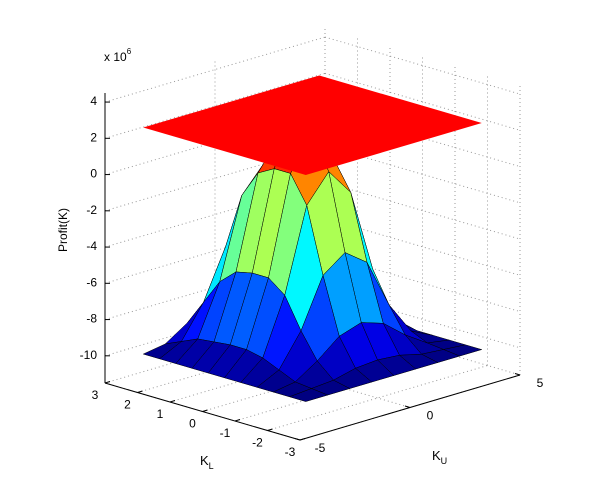  What do you see at coordinates (225, 433) in the screenshot?
I see `y-tick-label: -1` at bounding box center [225, 433].